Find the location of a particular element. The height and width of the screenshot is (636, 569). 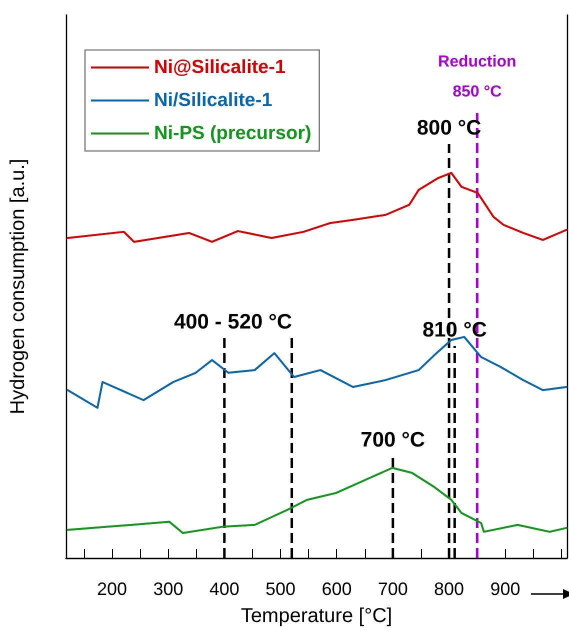

ref-line-label: 700 °C is located at coordinates (393, 440).